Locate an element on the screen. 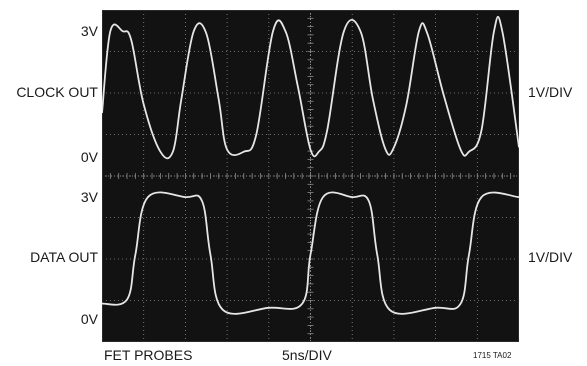  ch2-scale-label: 1V/DIV is located at coordinates (550, 257).